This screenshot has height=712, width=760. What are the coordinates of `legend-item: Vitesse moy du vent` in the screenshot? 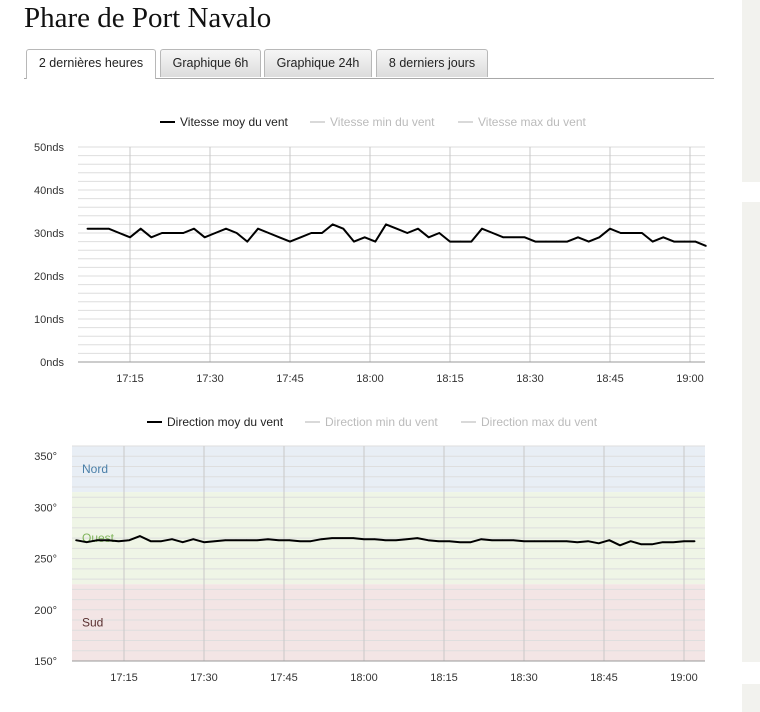 It's located at (234, 122).